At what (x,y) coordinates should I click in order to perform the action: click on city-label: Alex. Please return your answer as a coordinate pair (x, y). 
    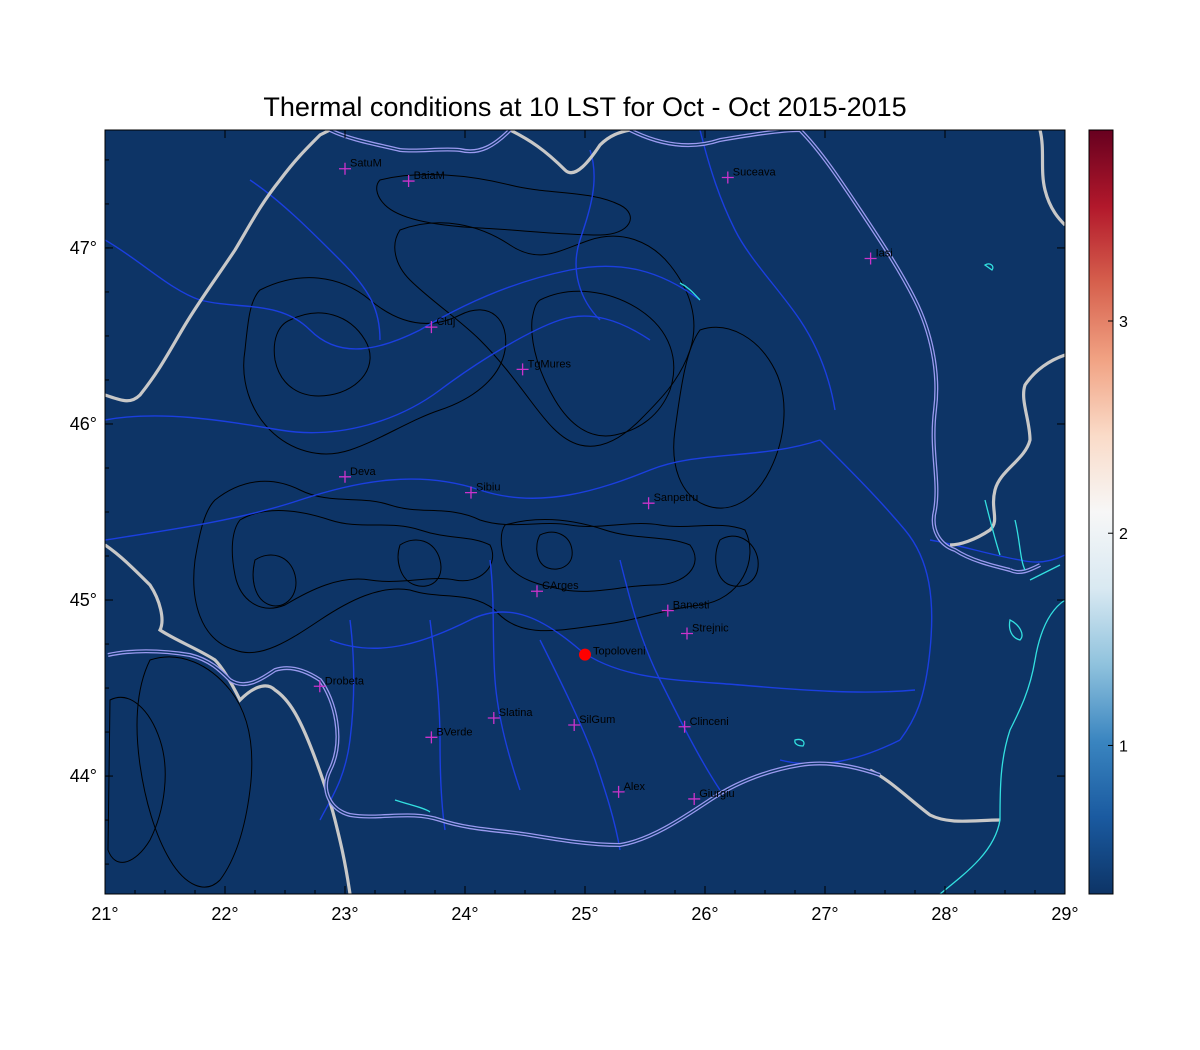
    Looking at the image, I should click on (635, 787).